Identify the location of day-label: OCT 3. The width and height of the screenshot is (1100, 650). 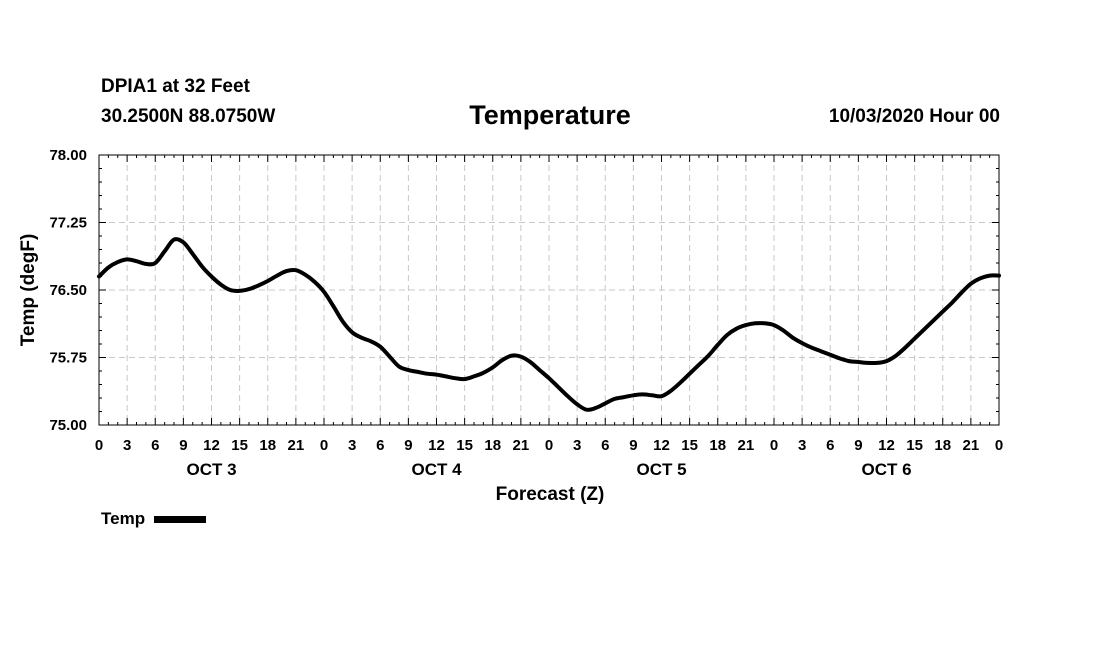
(211, 469).